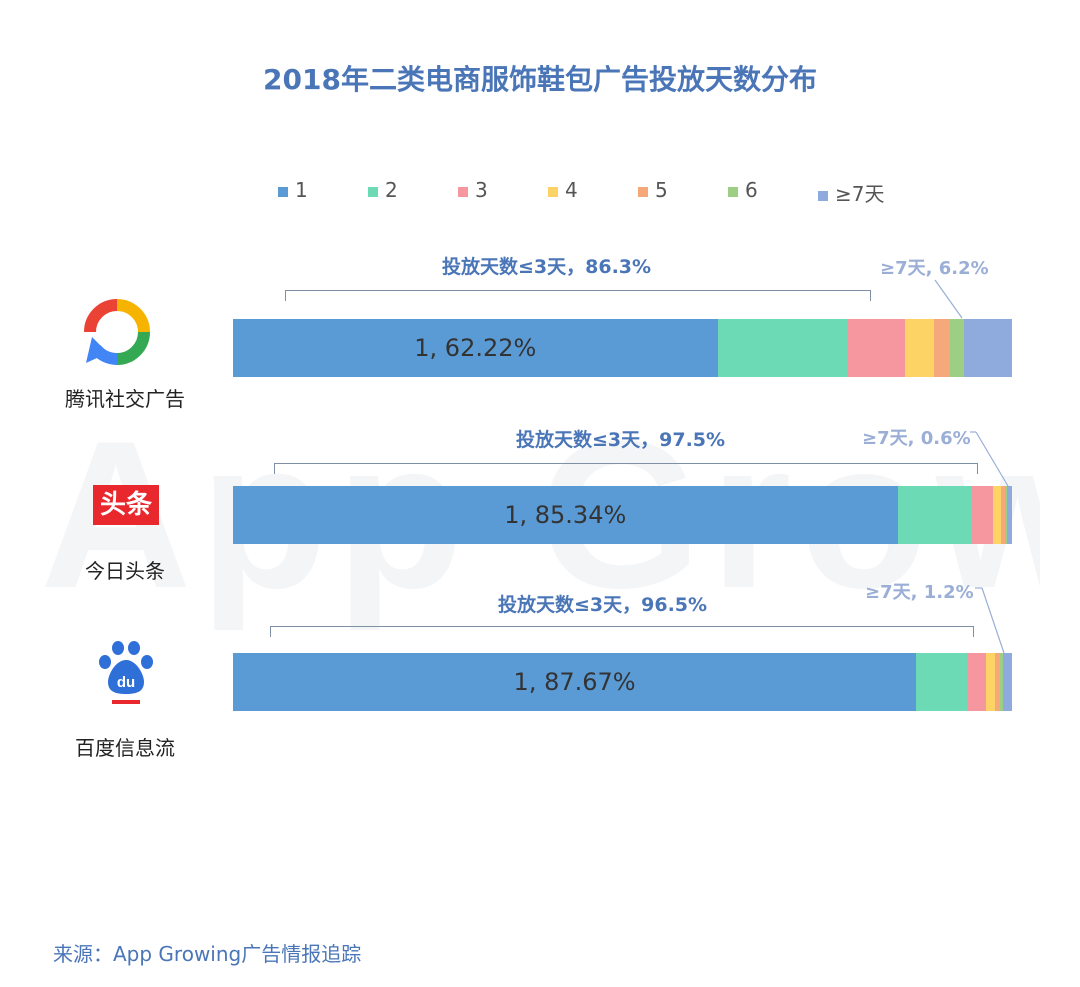  Describe the element at coordinates (391, 190) in the screenshot. I see `legend-label: 2` at that location.